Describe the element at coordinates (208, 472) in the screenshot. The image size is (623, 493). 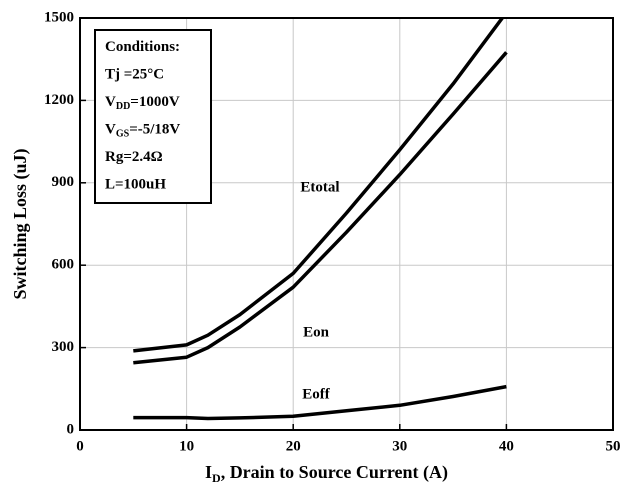
I see `x-label-text: I` at that location.